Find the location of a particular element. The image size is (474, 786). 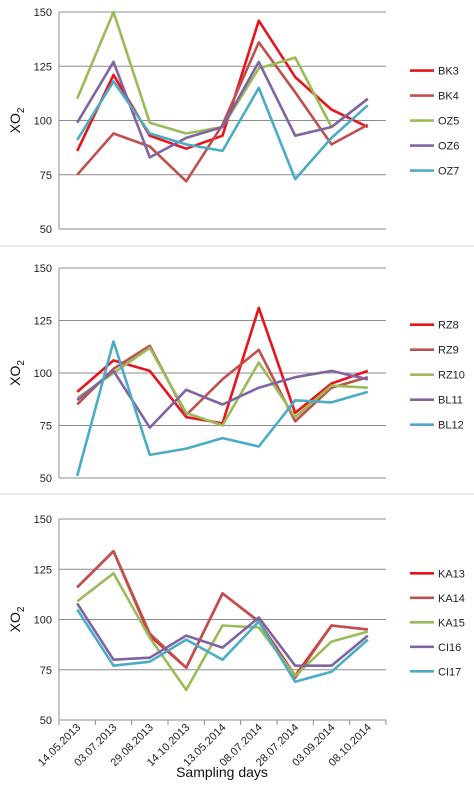

legend-label: KA15 is located at coordinates (451, 623).